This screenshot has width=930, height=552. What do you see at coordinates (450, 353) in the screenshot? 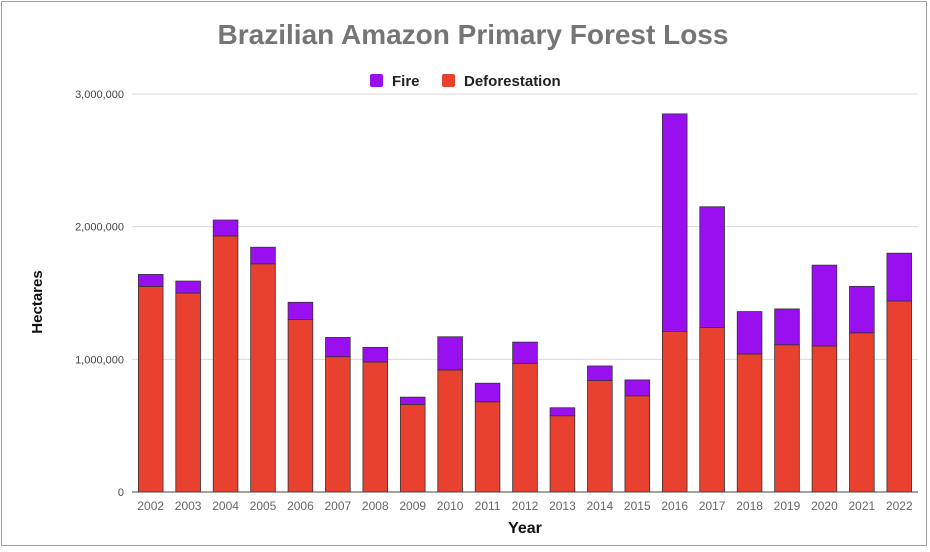
I see `bar-fire-2010` at bounding box center [450, 353].